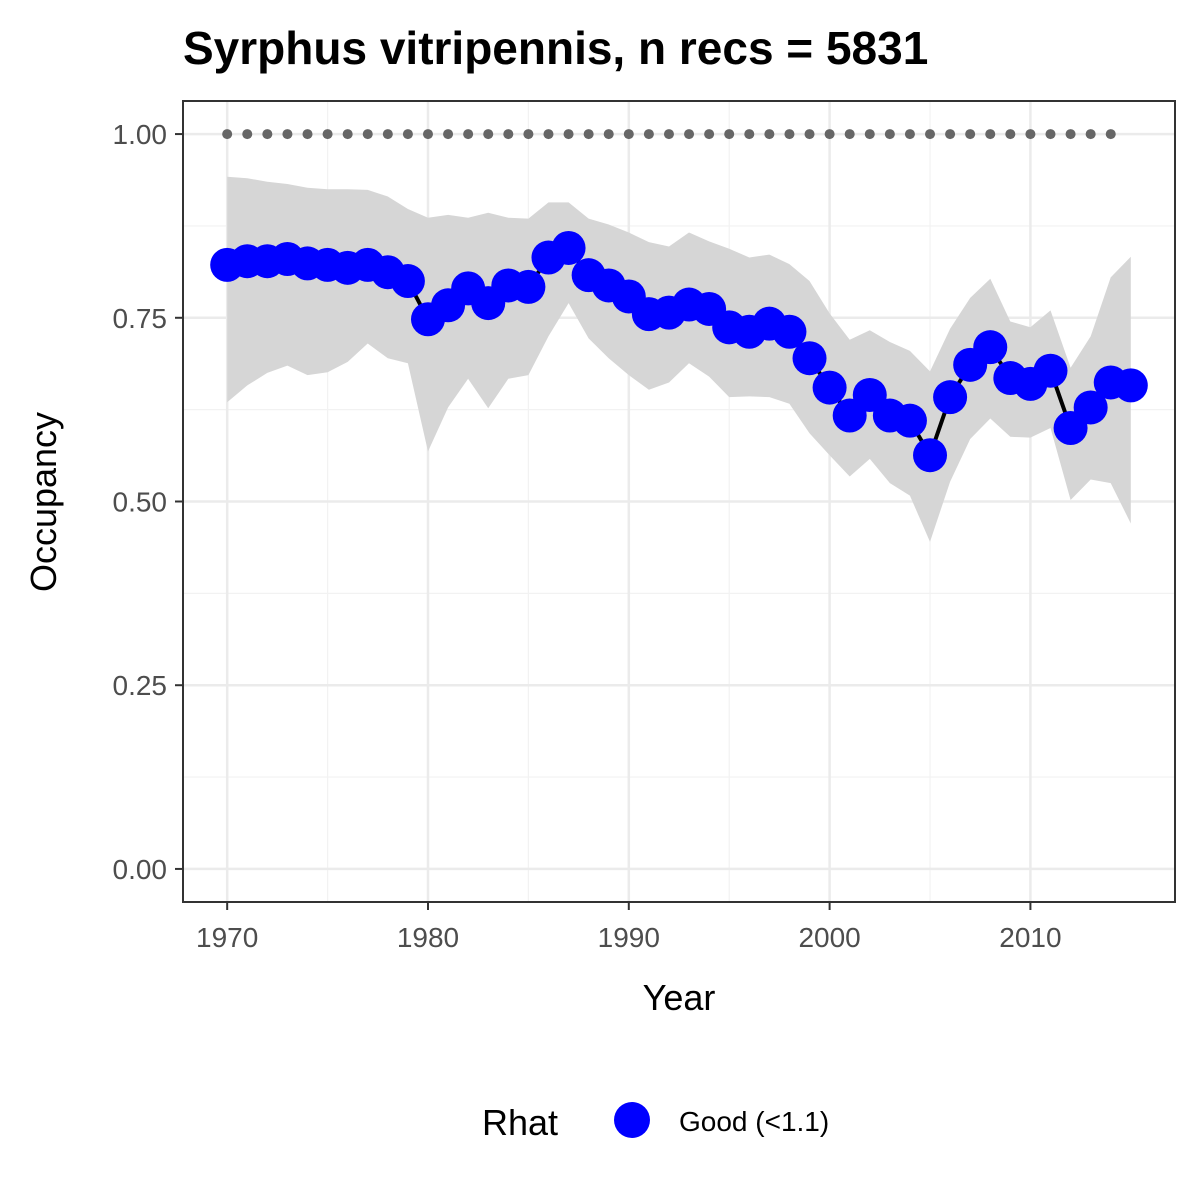  I want to click on y-tick-label: 0.00, so click(140, 869).